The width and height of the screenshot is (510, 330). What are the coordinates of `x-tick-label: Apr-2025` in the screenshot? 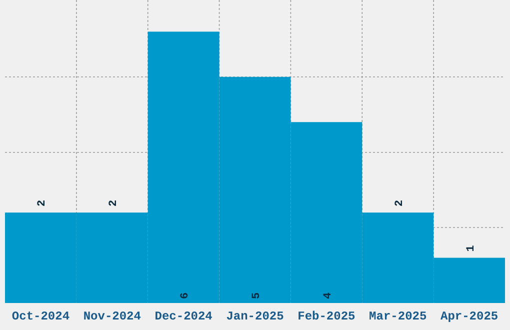 It's located at (469, 317).